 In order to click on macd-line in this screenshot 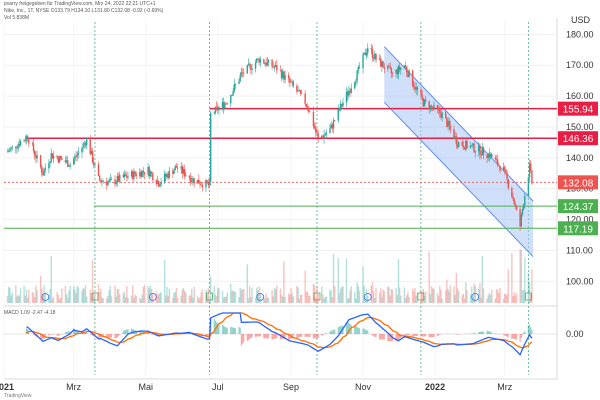, I will do `click(279, 334)`.